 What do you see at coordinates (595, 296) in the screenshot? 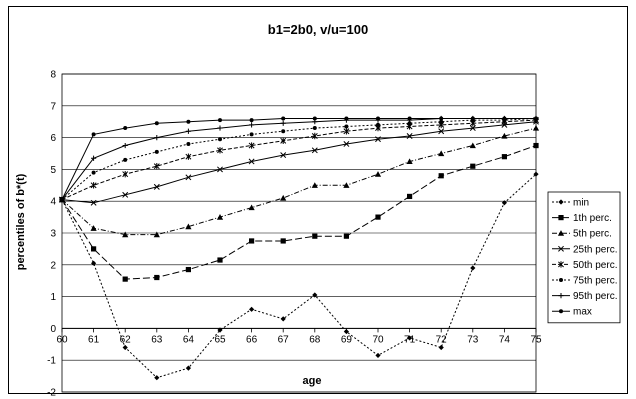
I see `legend-label-6: 95th perc.` at bounding box center [595, 296].